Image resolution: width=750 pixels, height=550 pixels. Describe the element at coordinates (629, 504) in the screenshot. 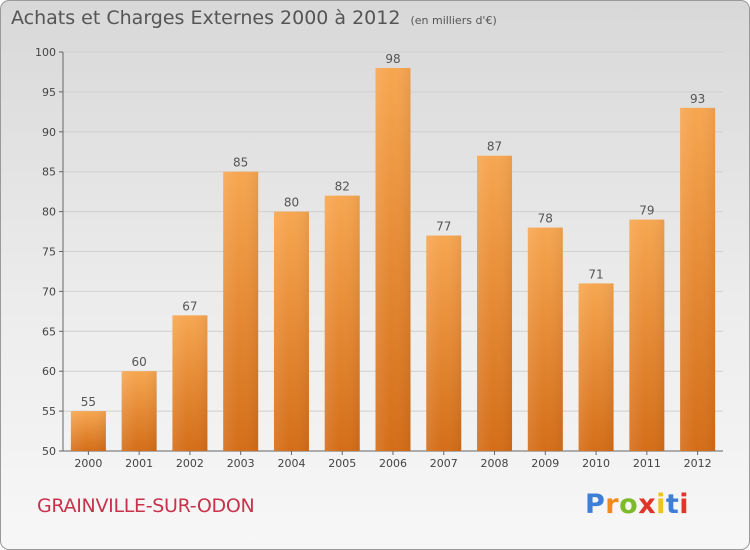

I see `logo-letter: o` at that location.